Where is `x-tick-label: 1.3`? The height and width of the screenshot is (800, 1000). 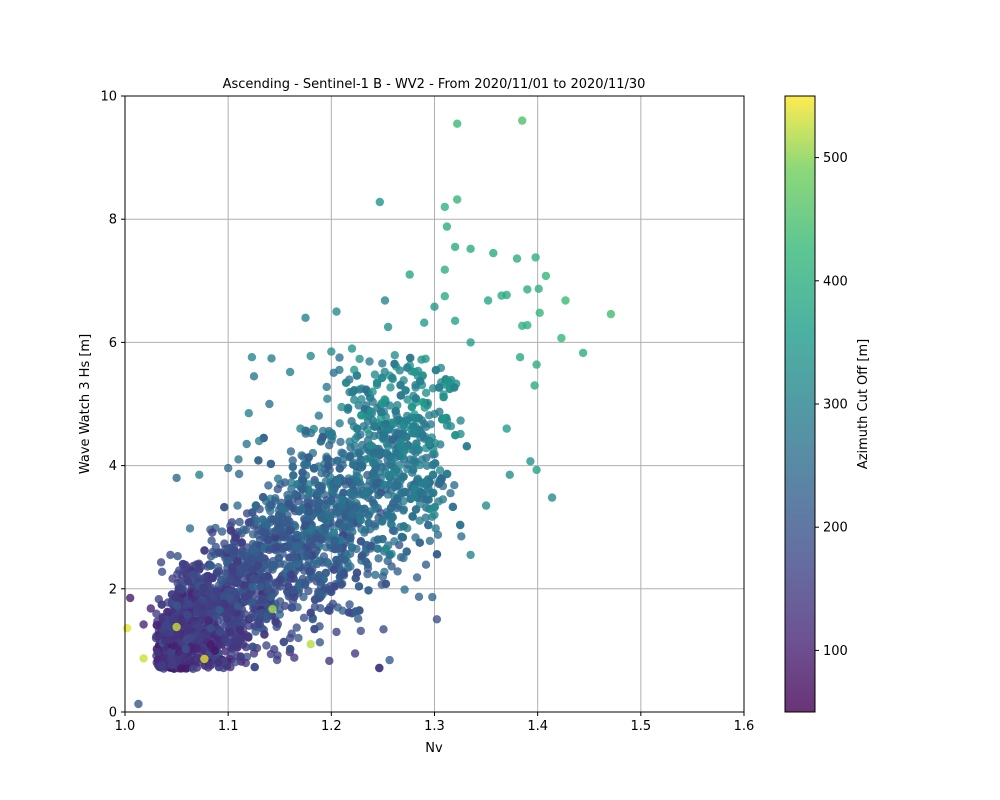 x-tick-label: 1.3 is located at coordinates (434, 726).